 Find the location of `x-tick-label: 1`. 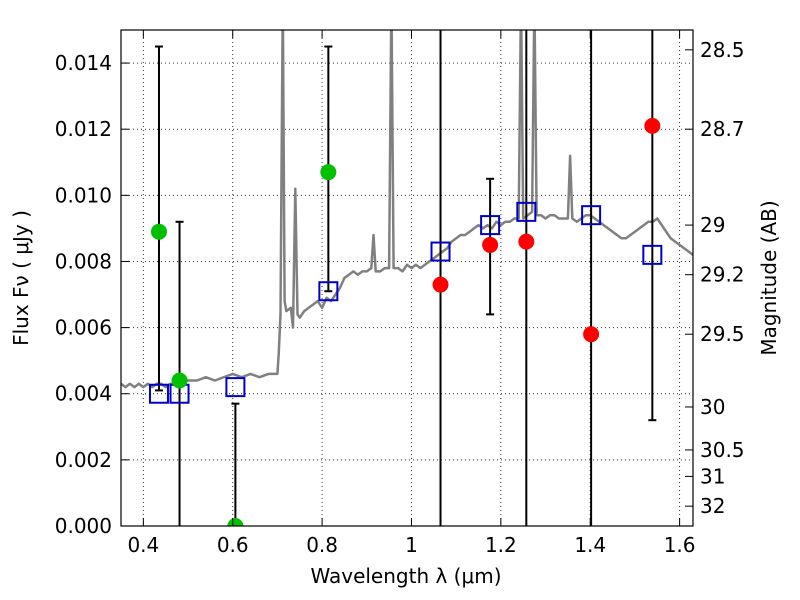

x-tick-label: 1 is located at coordinates (411, 545).